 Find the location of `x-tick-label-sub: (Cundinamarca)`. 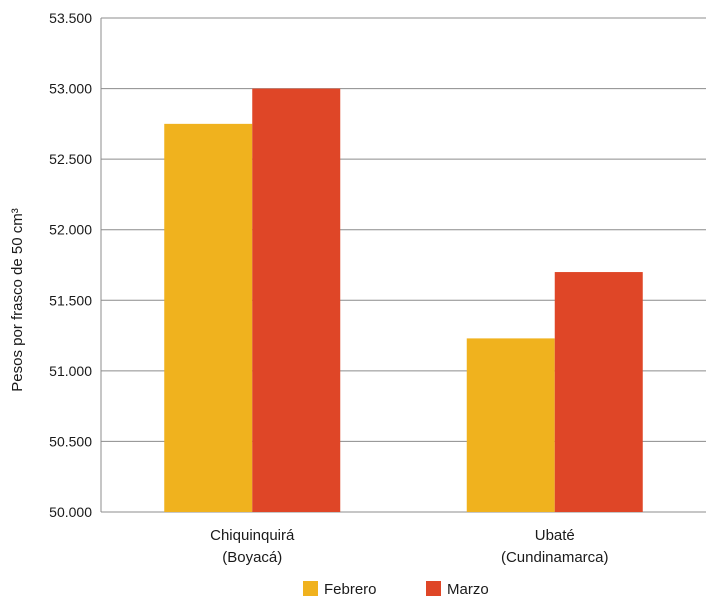

x-tick-label-sub: (Cundinamarca) is located at coordinates (555, 557).